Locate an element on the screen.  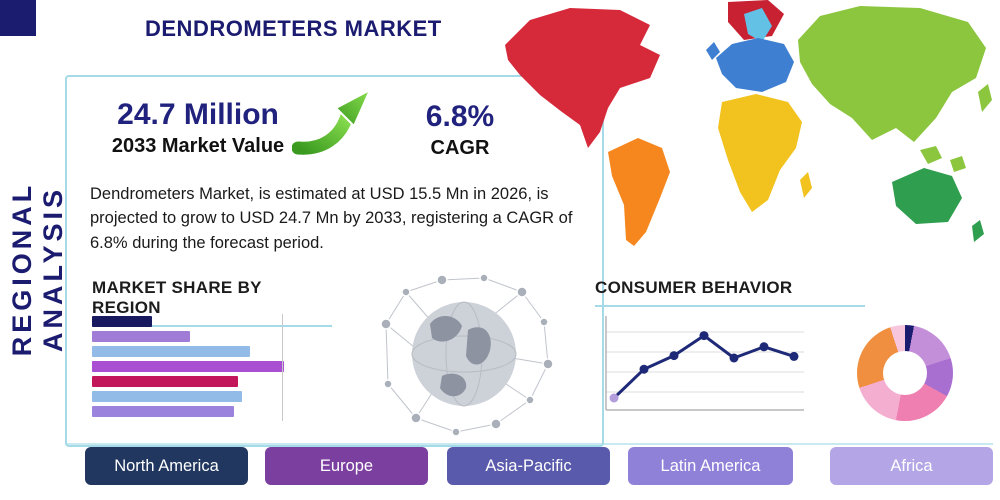
line-chart is located at coordinates (704, 368).